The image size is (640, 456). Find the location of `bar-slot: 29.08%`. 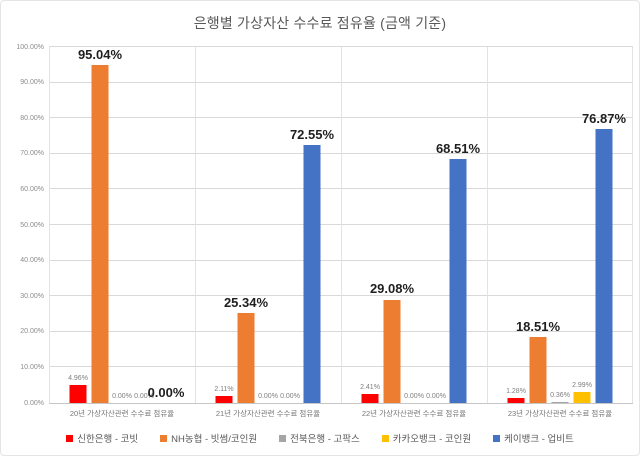

bar-slot: 29.08% is located at coordinates (392, 342).